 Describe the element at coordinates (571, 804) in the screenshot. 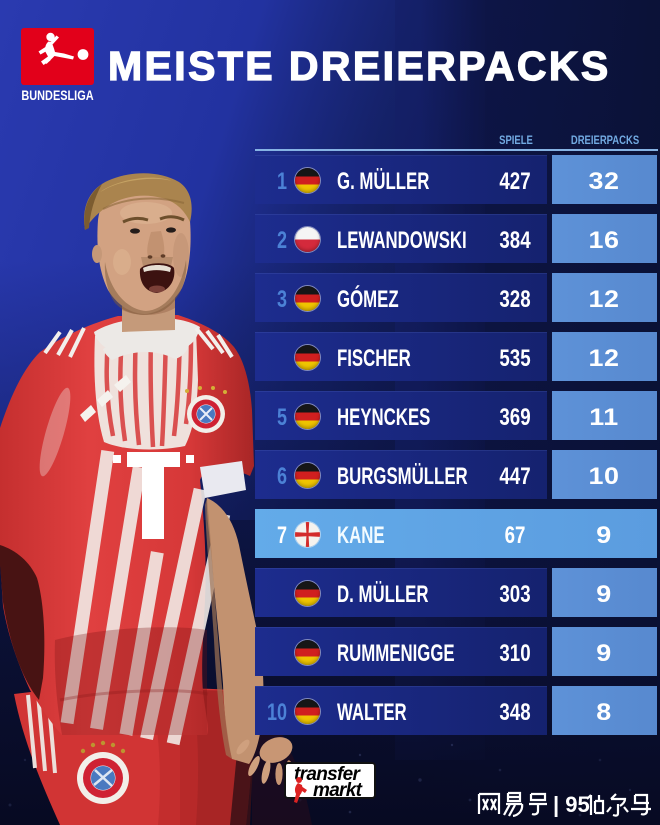

I see `svg-text: | 95` at that location.